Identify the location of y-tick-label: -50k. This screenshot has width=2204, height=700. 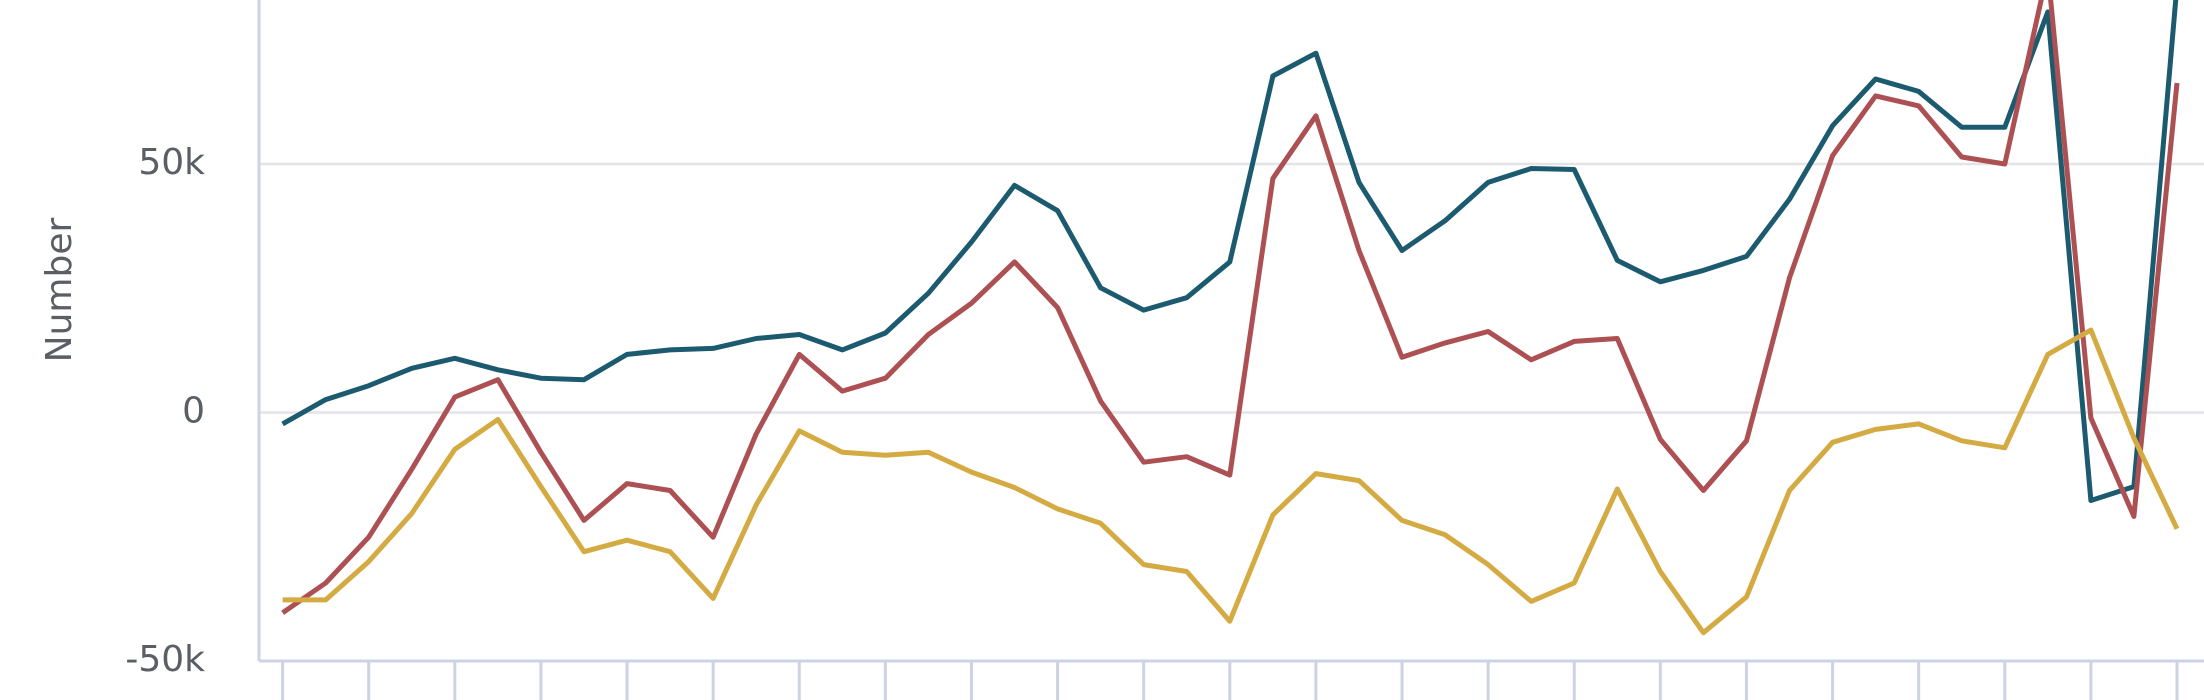
(165, 659).